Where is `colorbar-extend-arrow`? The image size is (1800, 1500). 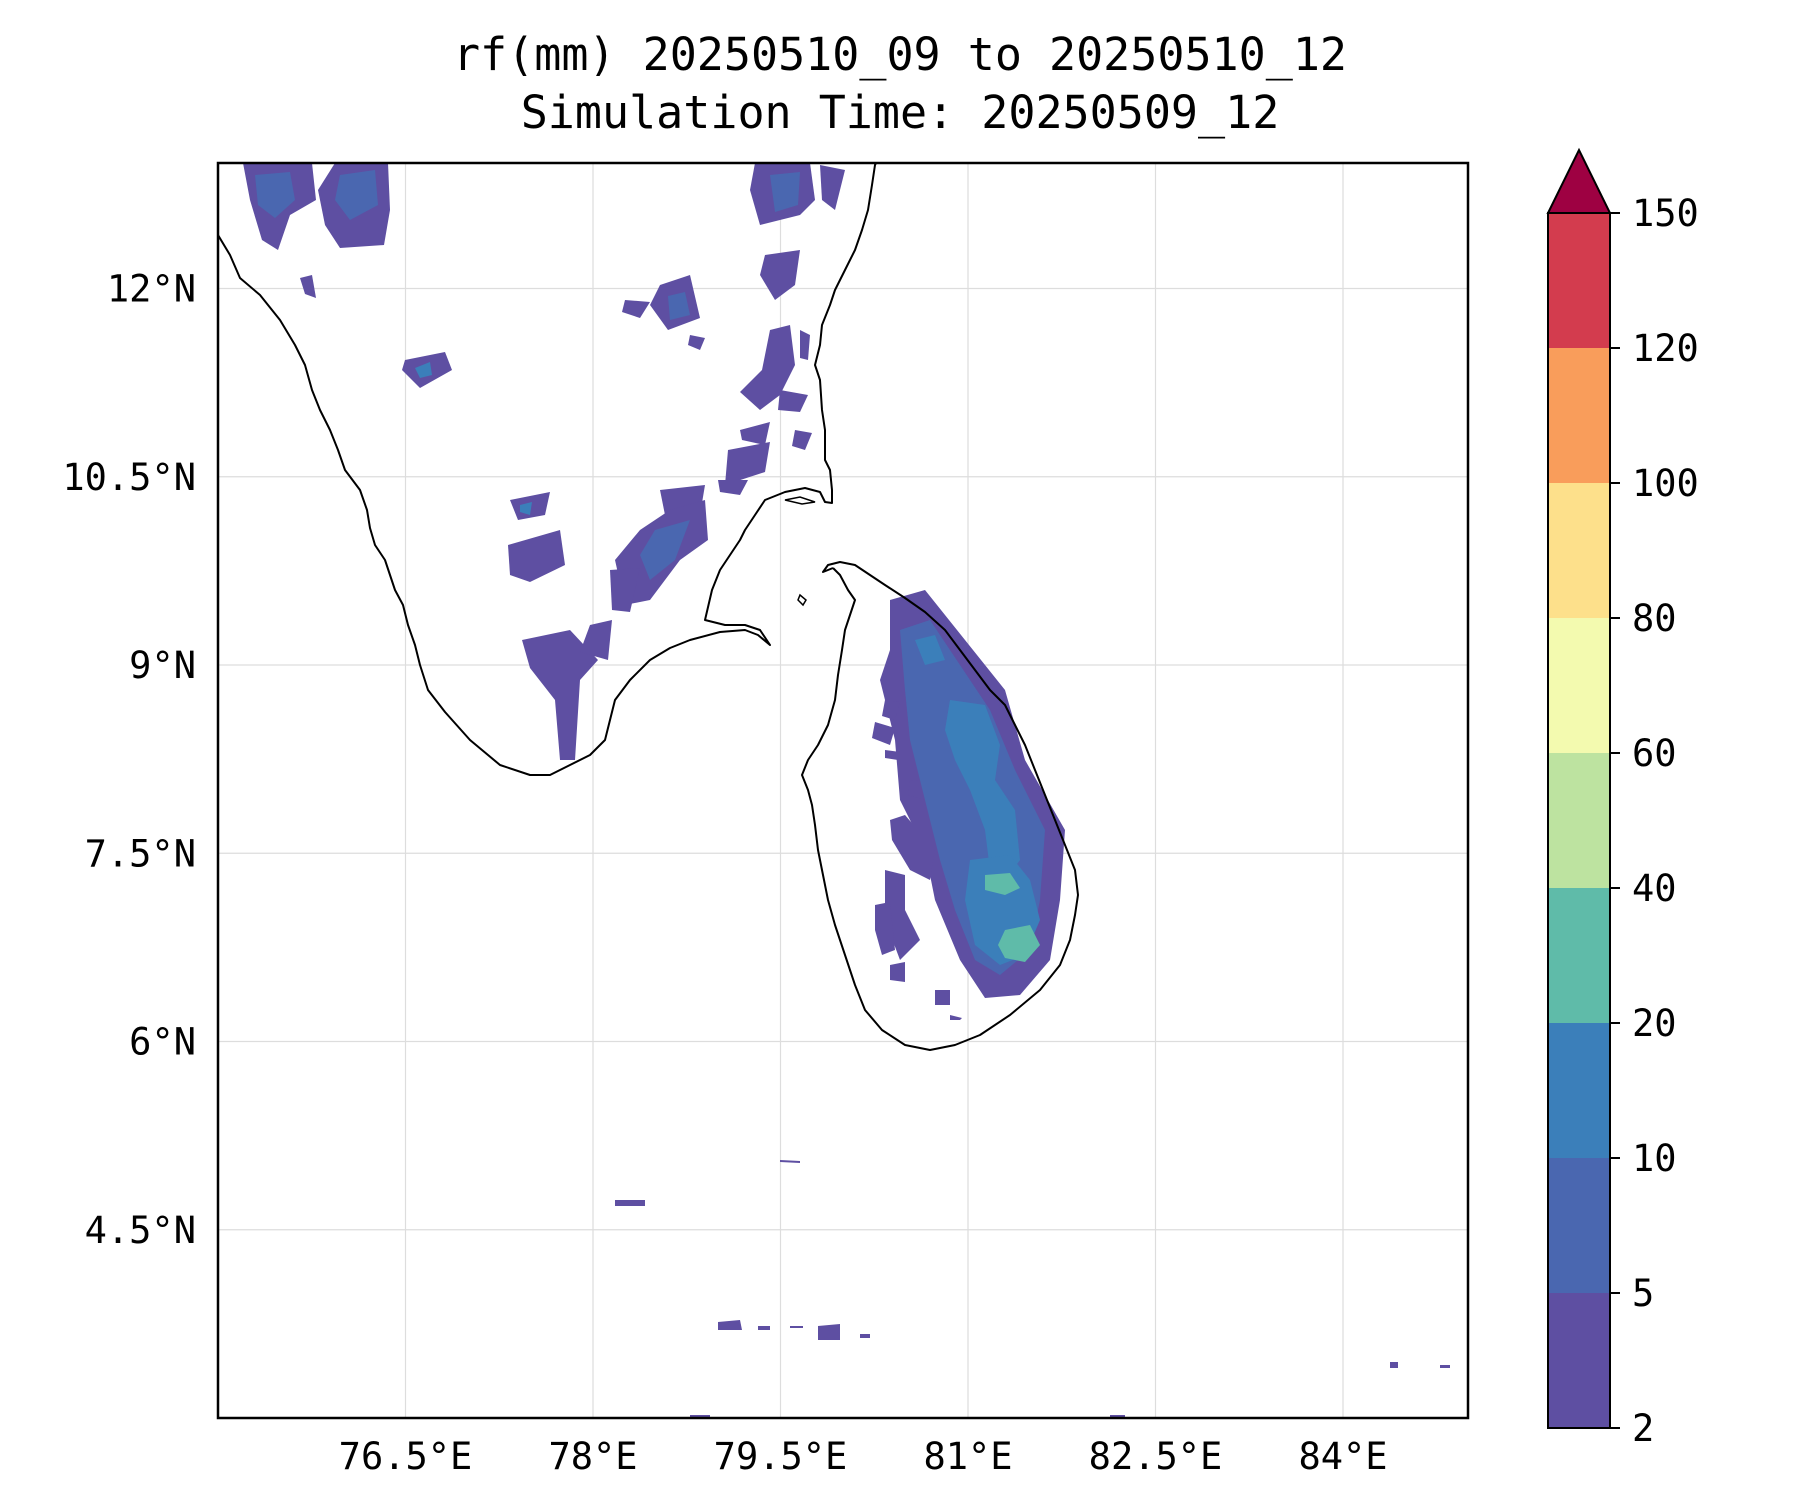 colorbar-extend-arrow is located at coordinates (1579, 180).